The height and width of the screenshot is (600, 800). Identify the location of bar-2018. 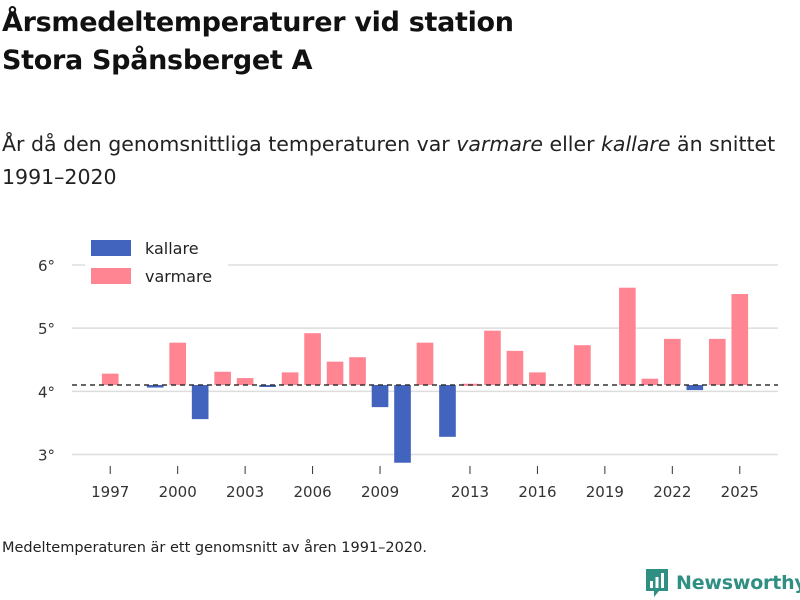
(582, 365).